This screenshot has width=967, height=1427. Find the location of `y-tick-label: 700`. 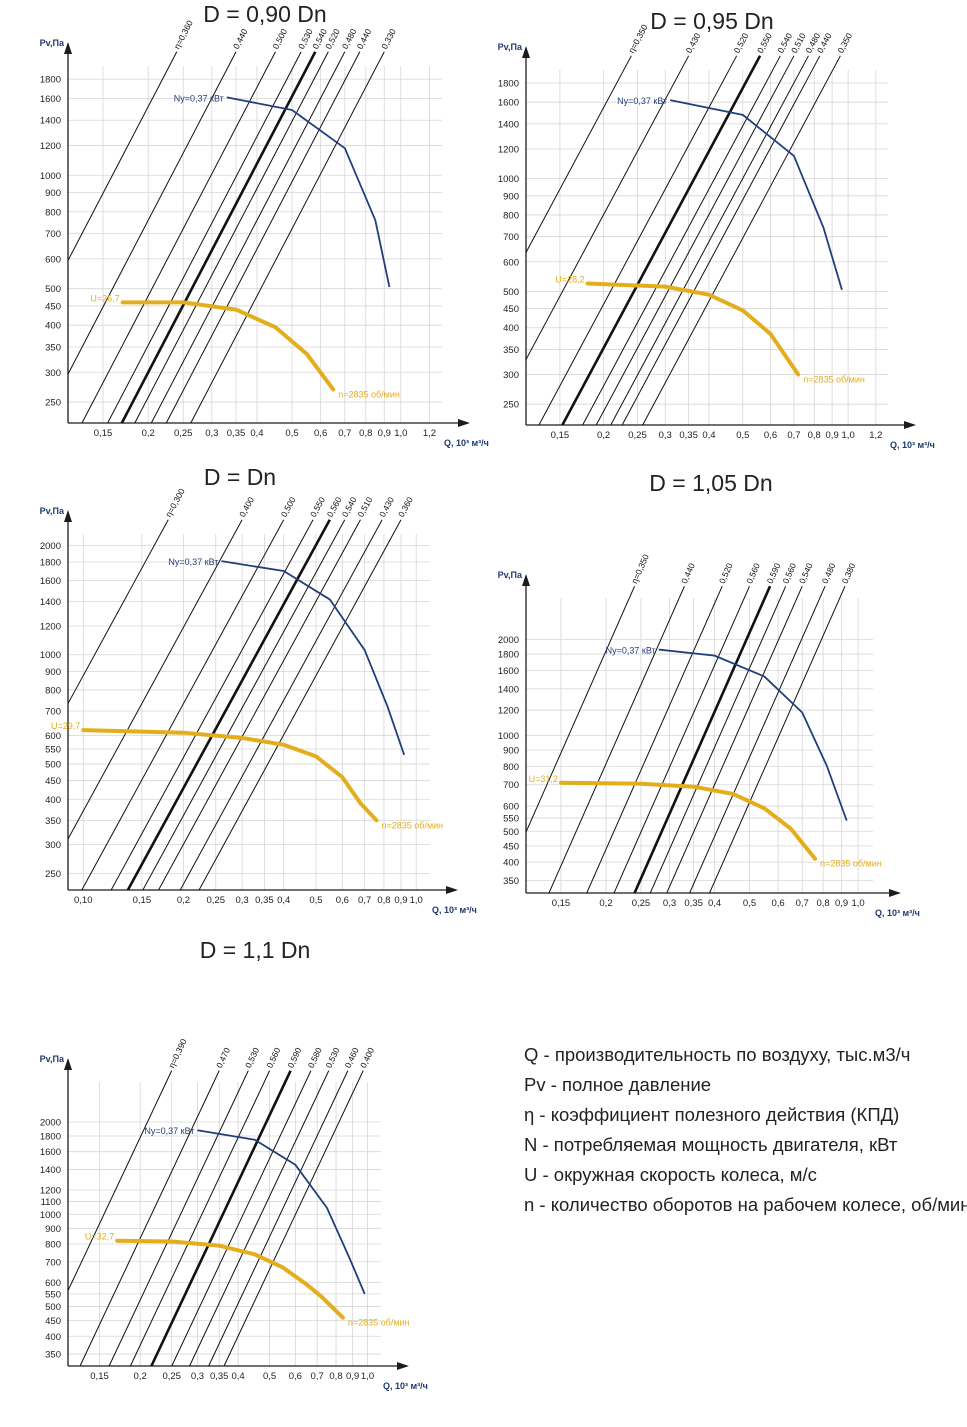

y-tick-label: 700 is located at coordinates (53, 1262).